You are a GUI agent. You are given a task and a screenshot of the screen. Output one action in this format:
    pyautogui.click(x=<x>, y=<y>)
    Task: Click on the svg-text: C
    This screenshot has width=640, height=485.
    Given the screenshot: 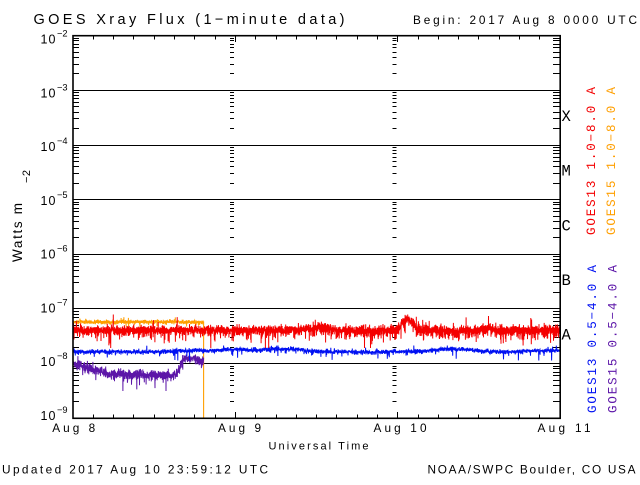 What is the action you would take?
    pyautogui.click(x=566, y=226)
    